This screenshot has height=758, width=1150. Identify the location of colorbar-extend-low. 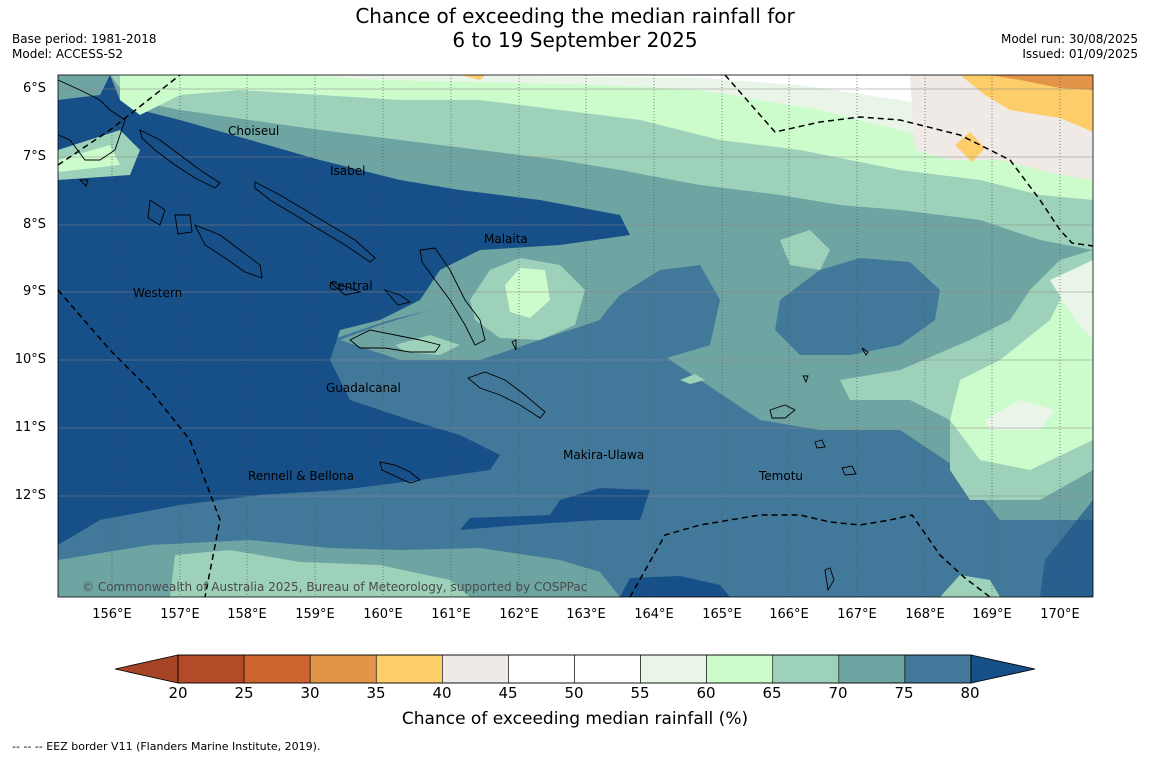
(146, 669).